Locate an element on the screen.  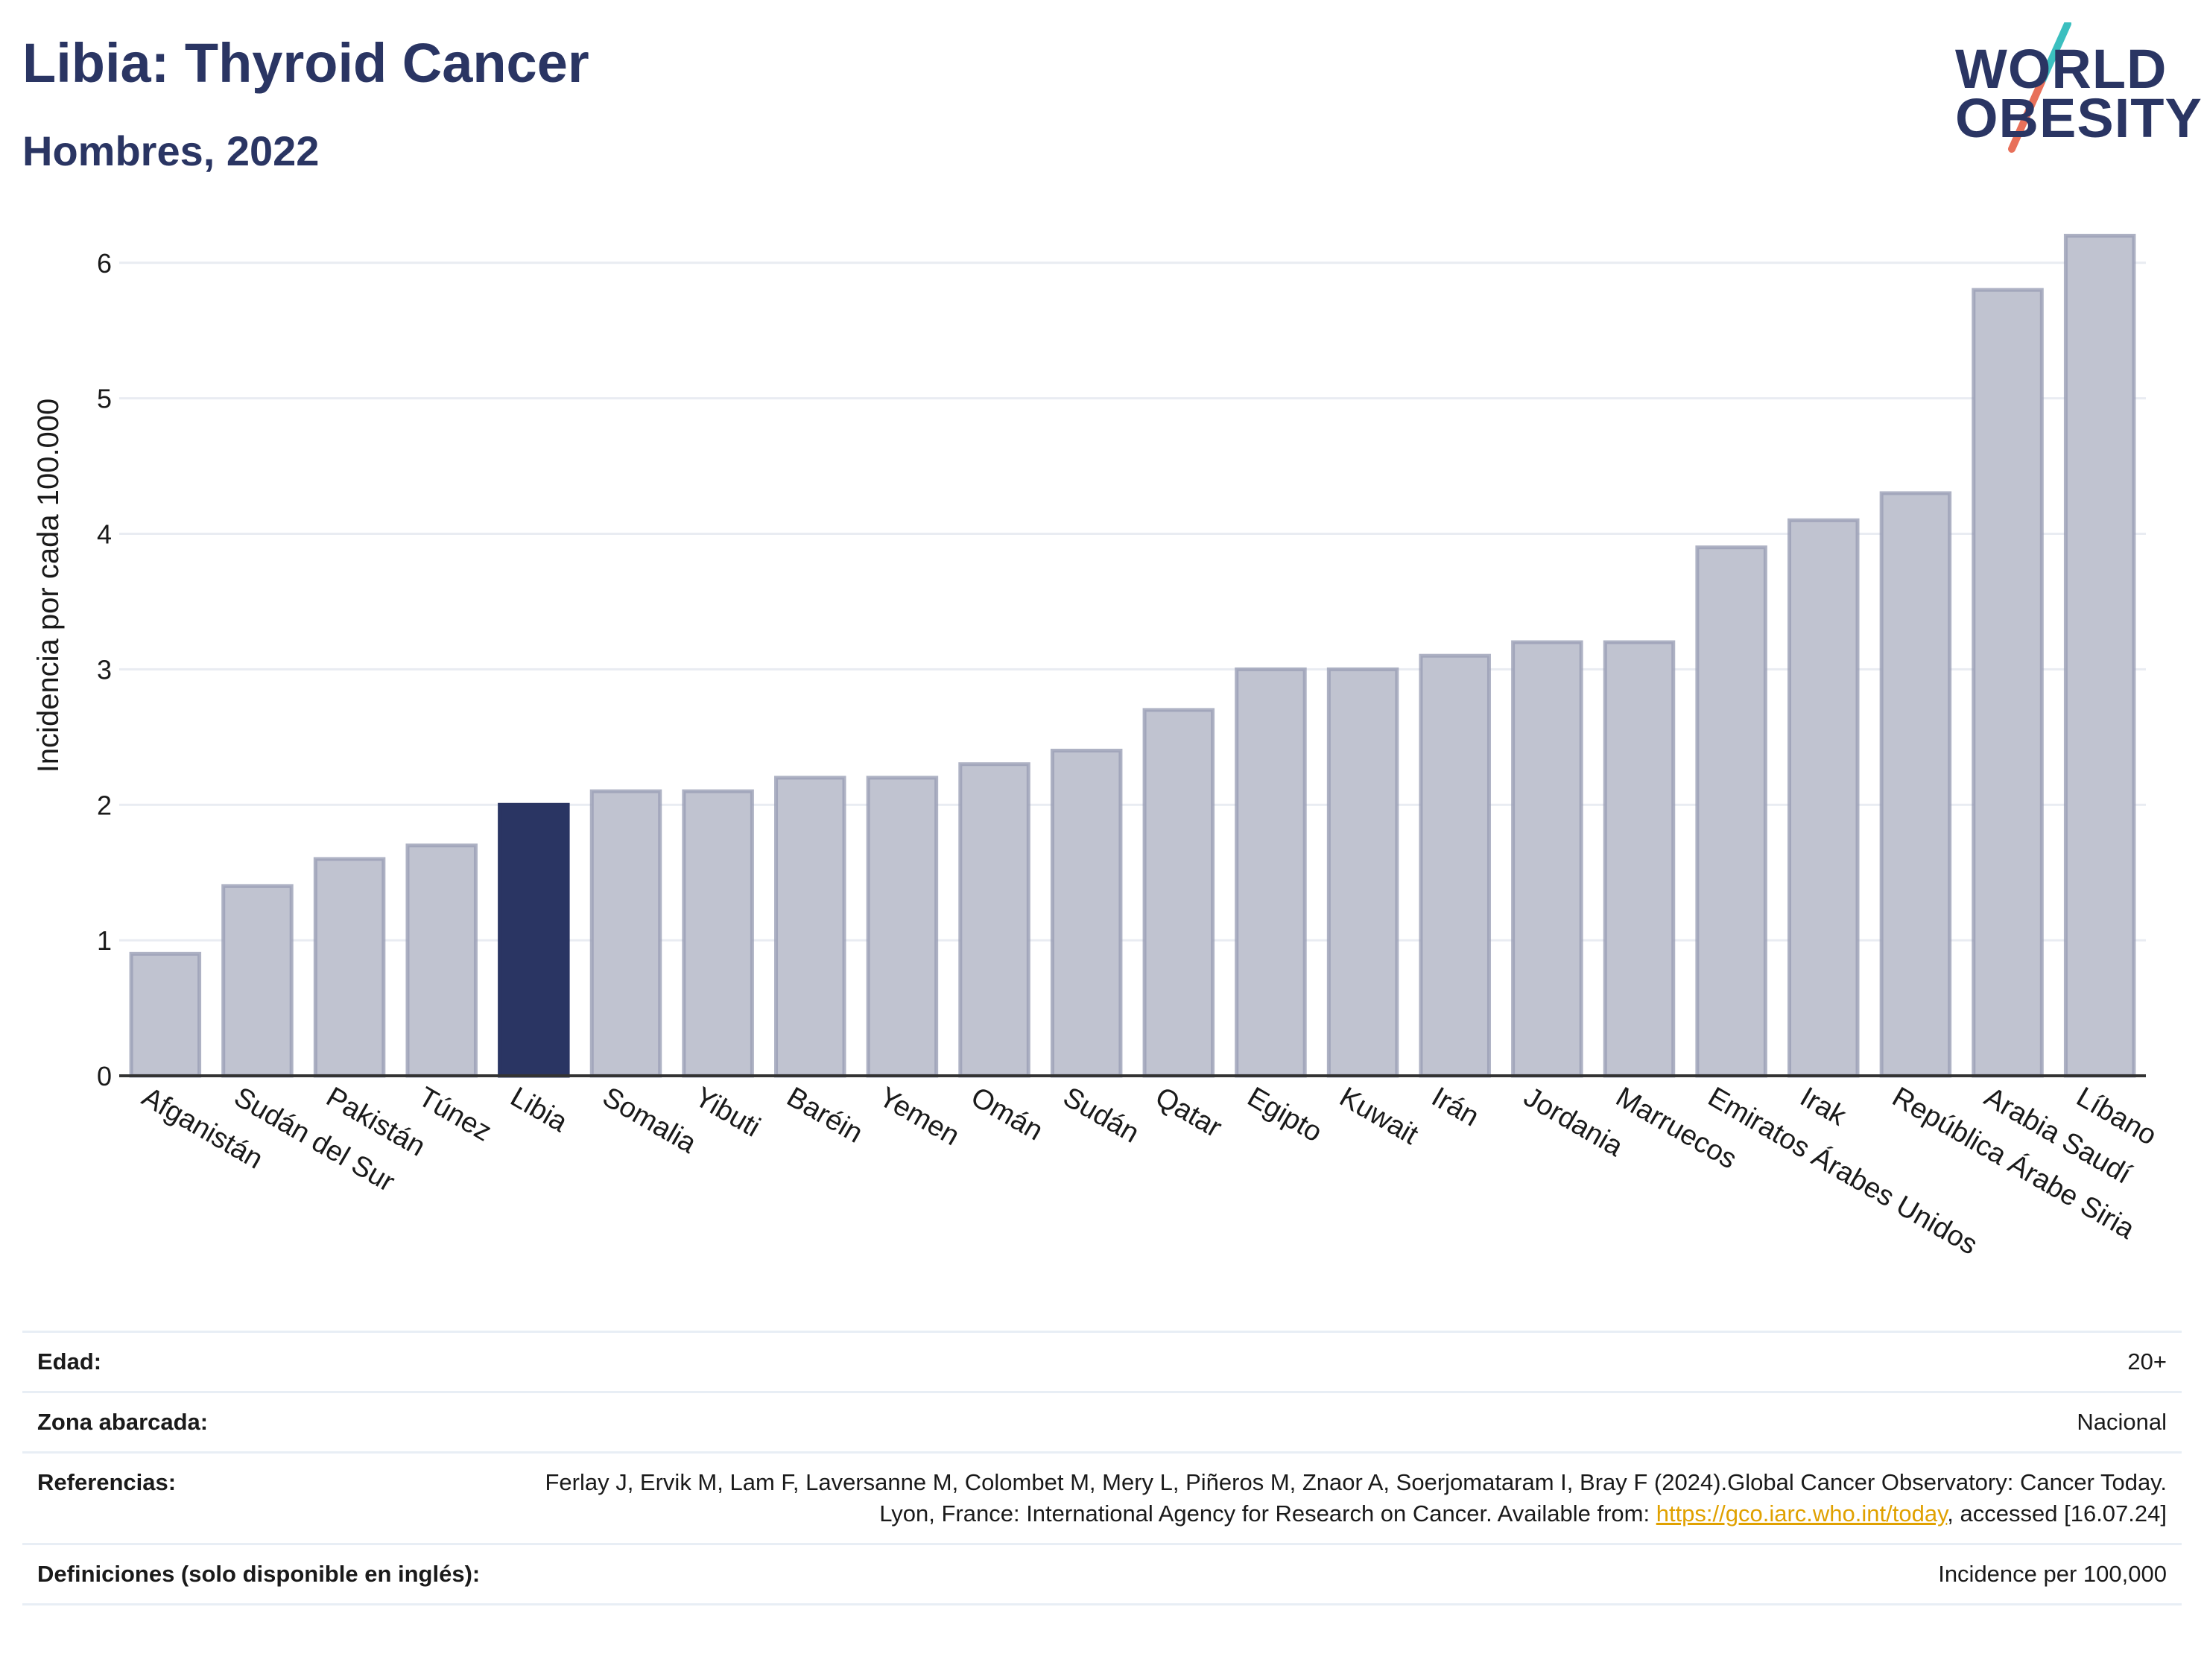
x-tick-label: Yemen is located at coordinates (918, 1116).